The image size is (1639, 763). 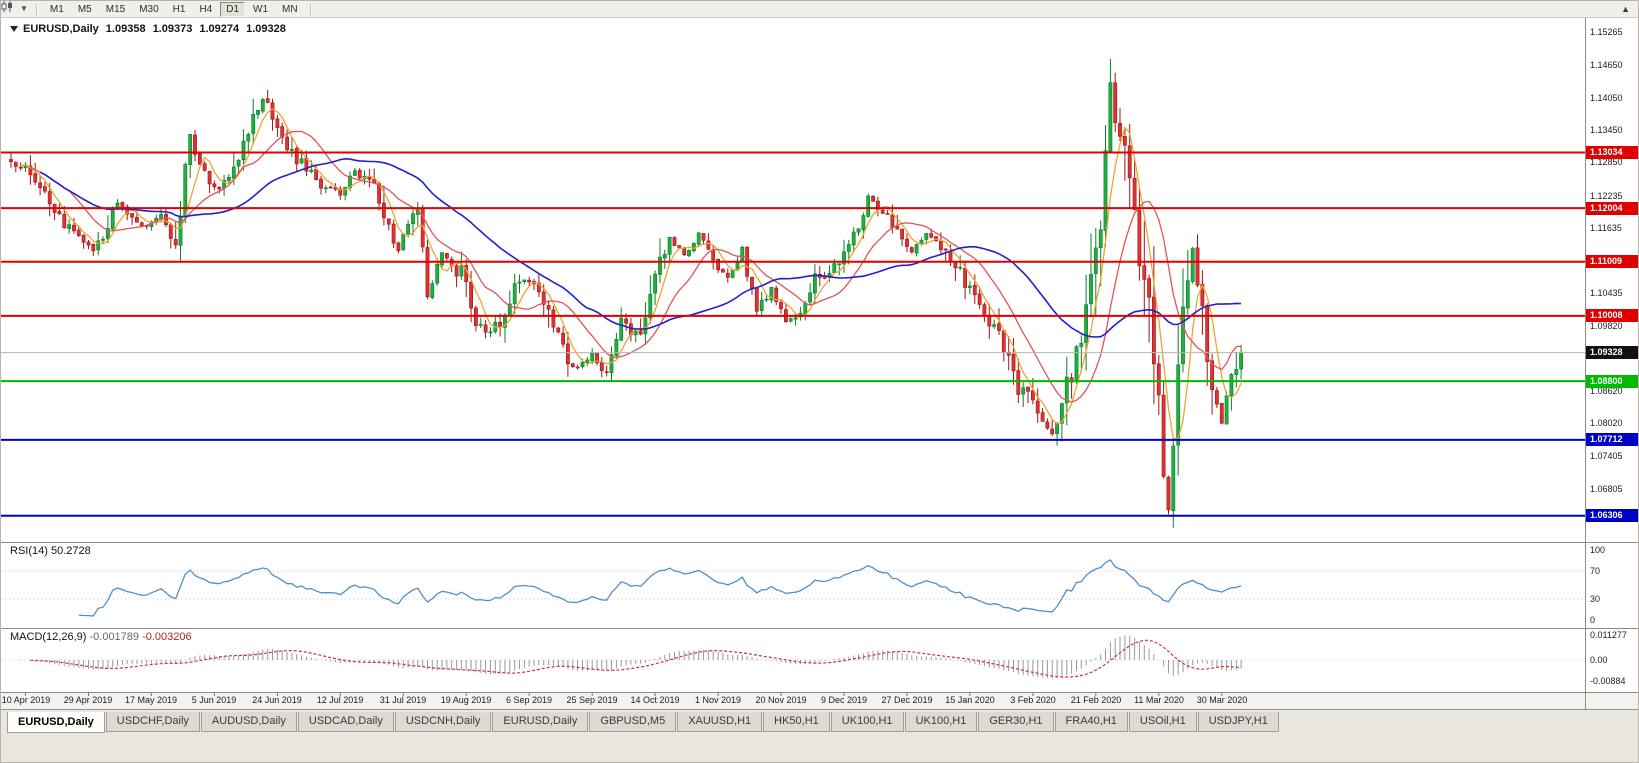 What do you see at coordinates (1606, 423) in the screenshot?
I see `price-axis-label: 1.08020` at bounding box center [1606, 423].